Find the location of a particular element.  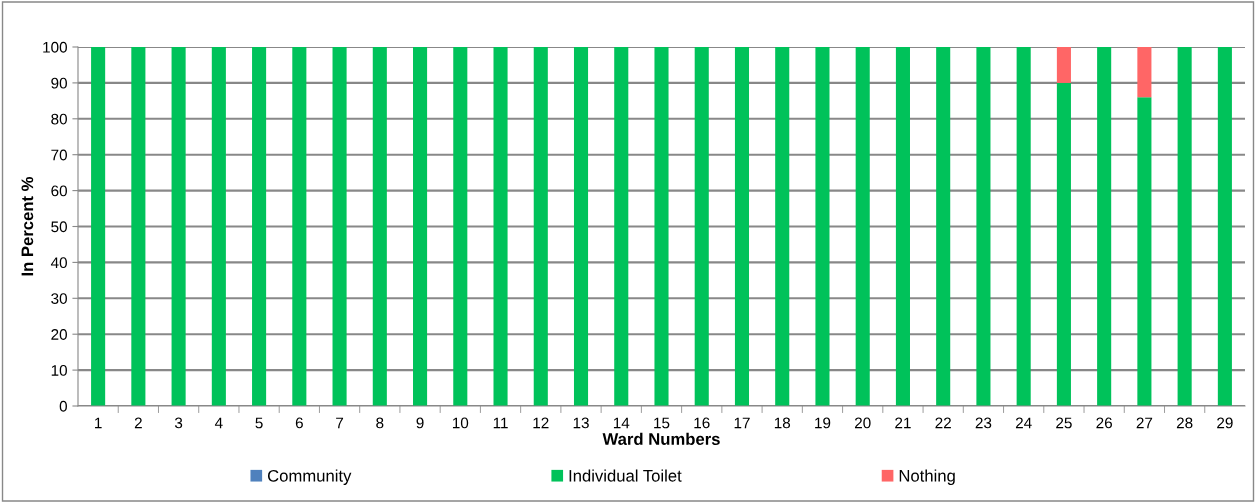

x-tick-label: 28 is located at coordinates (1184, 423).